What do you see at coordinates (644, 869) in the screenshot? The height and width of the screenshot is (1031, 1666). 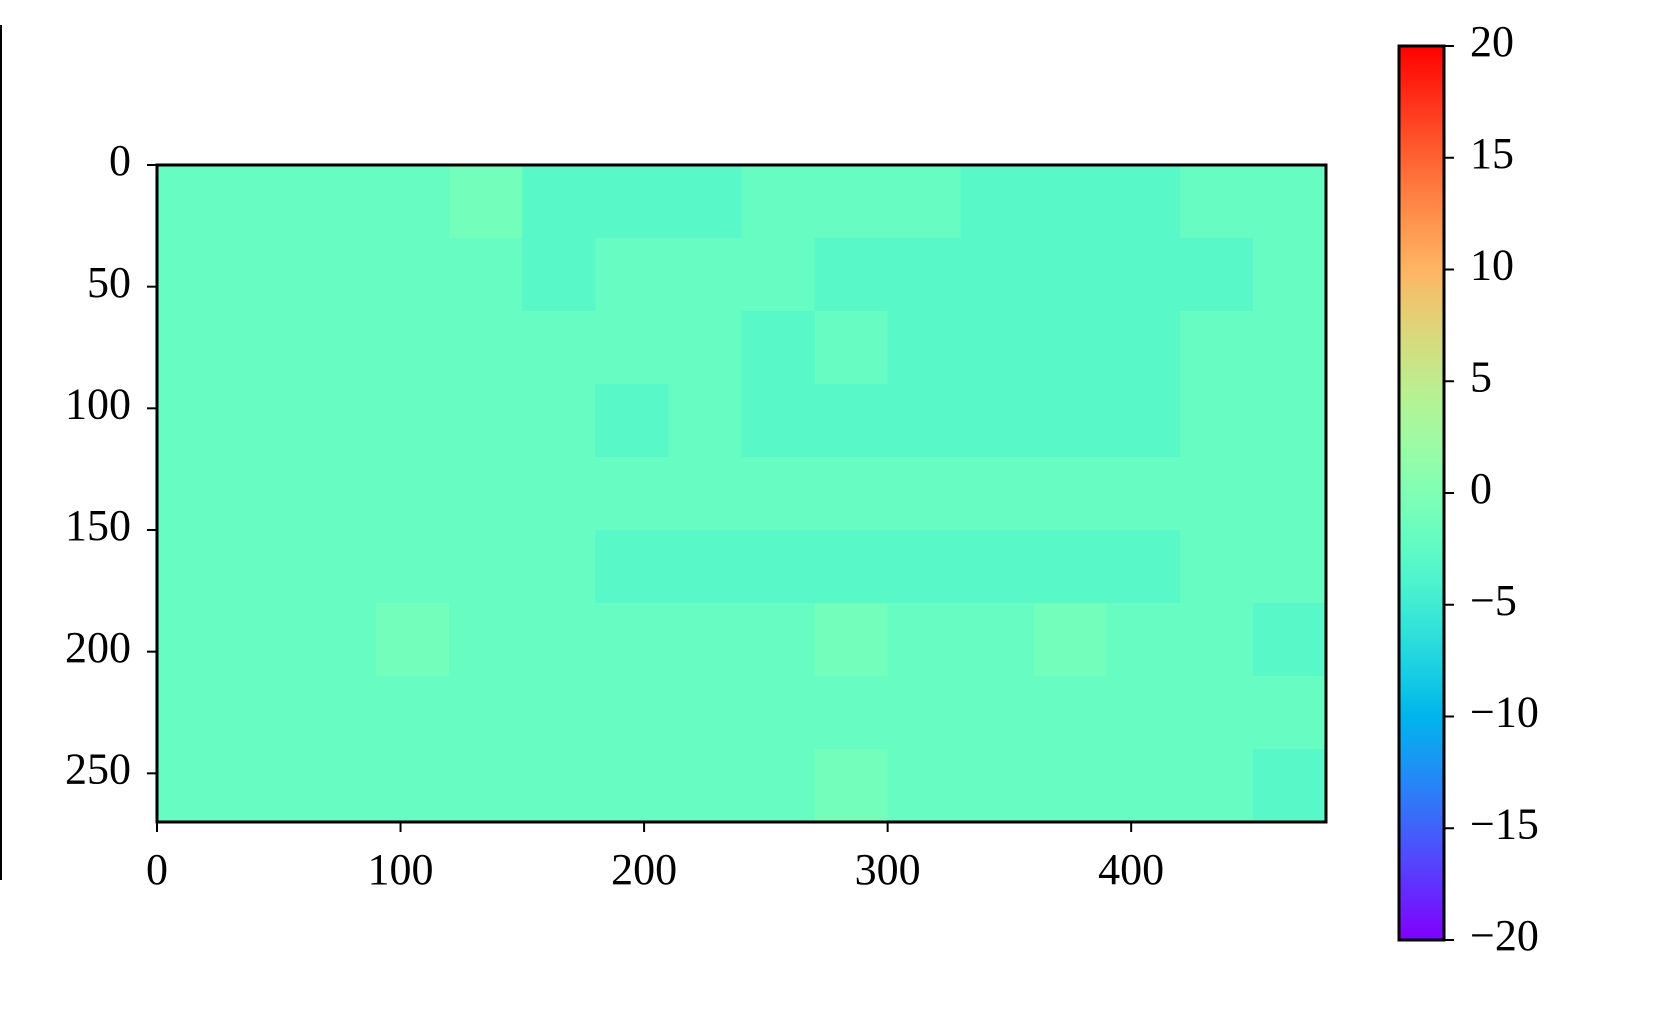 I see `x-tick-label: 200` at bounding box center [644, 869].